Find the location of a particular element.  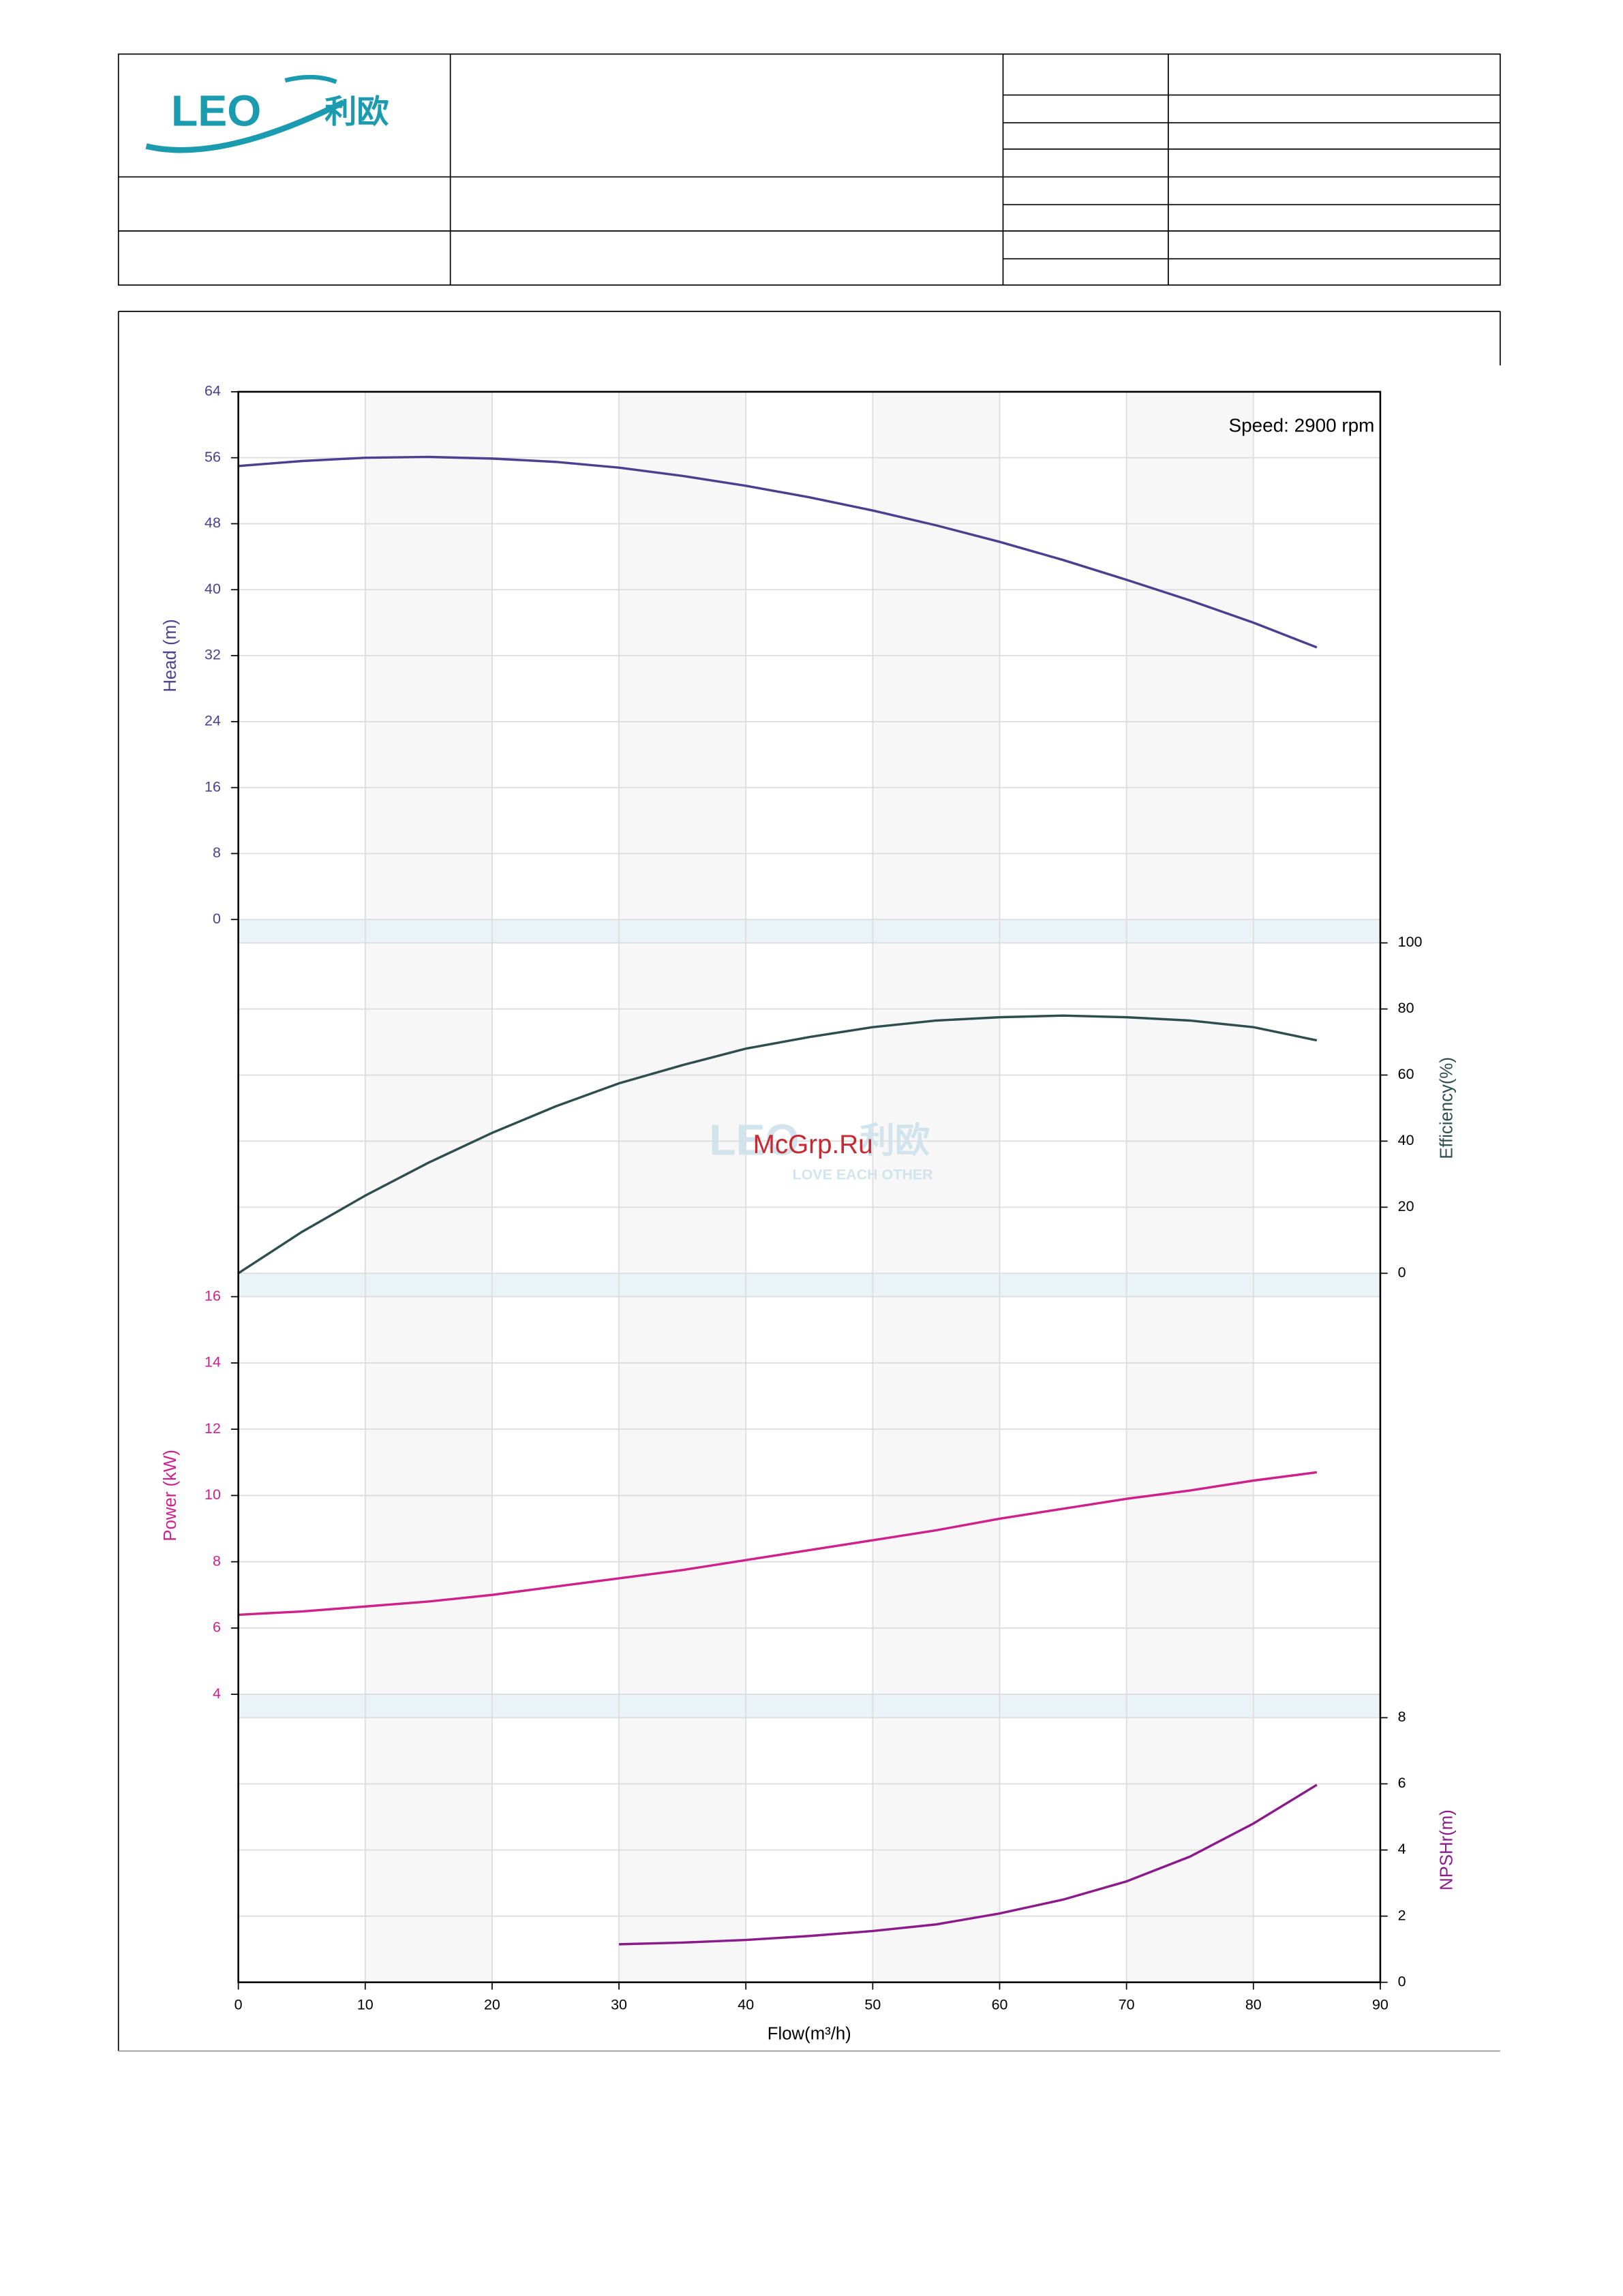

y-axis-label: NPSHr(m) is located at coordinates (1446, 1850).